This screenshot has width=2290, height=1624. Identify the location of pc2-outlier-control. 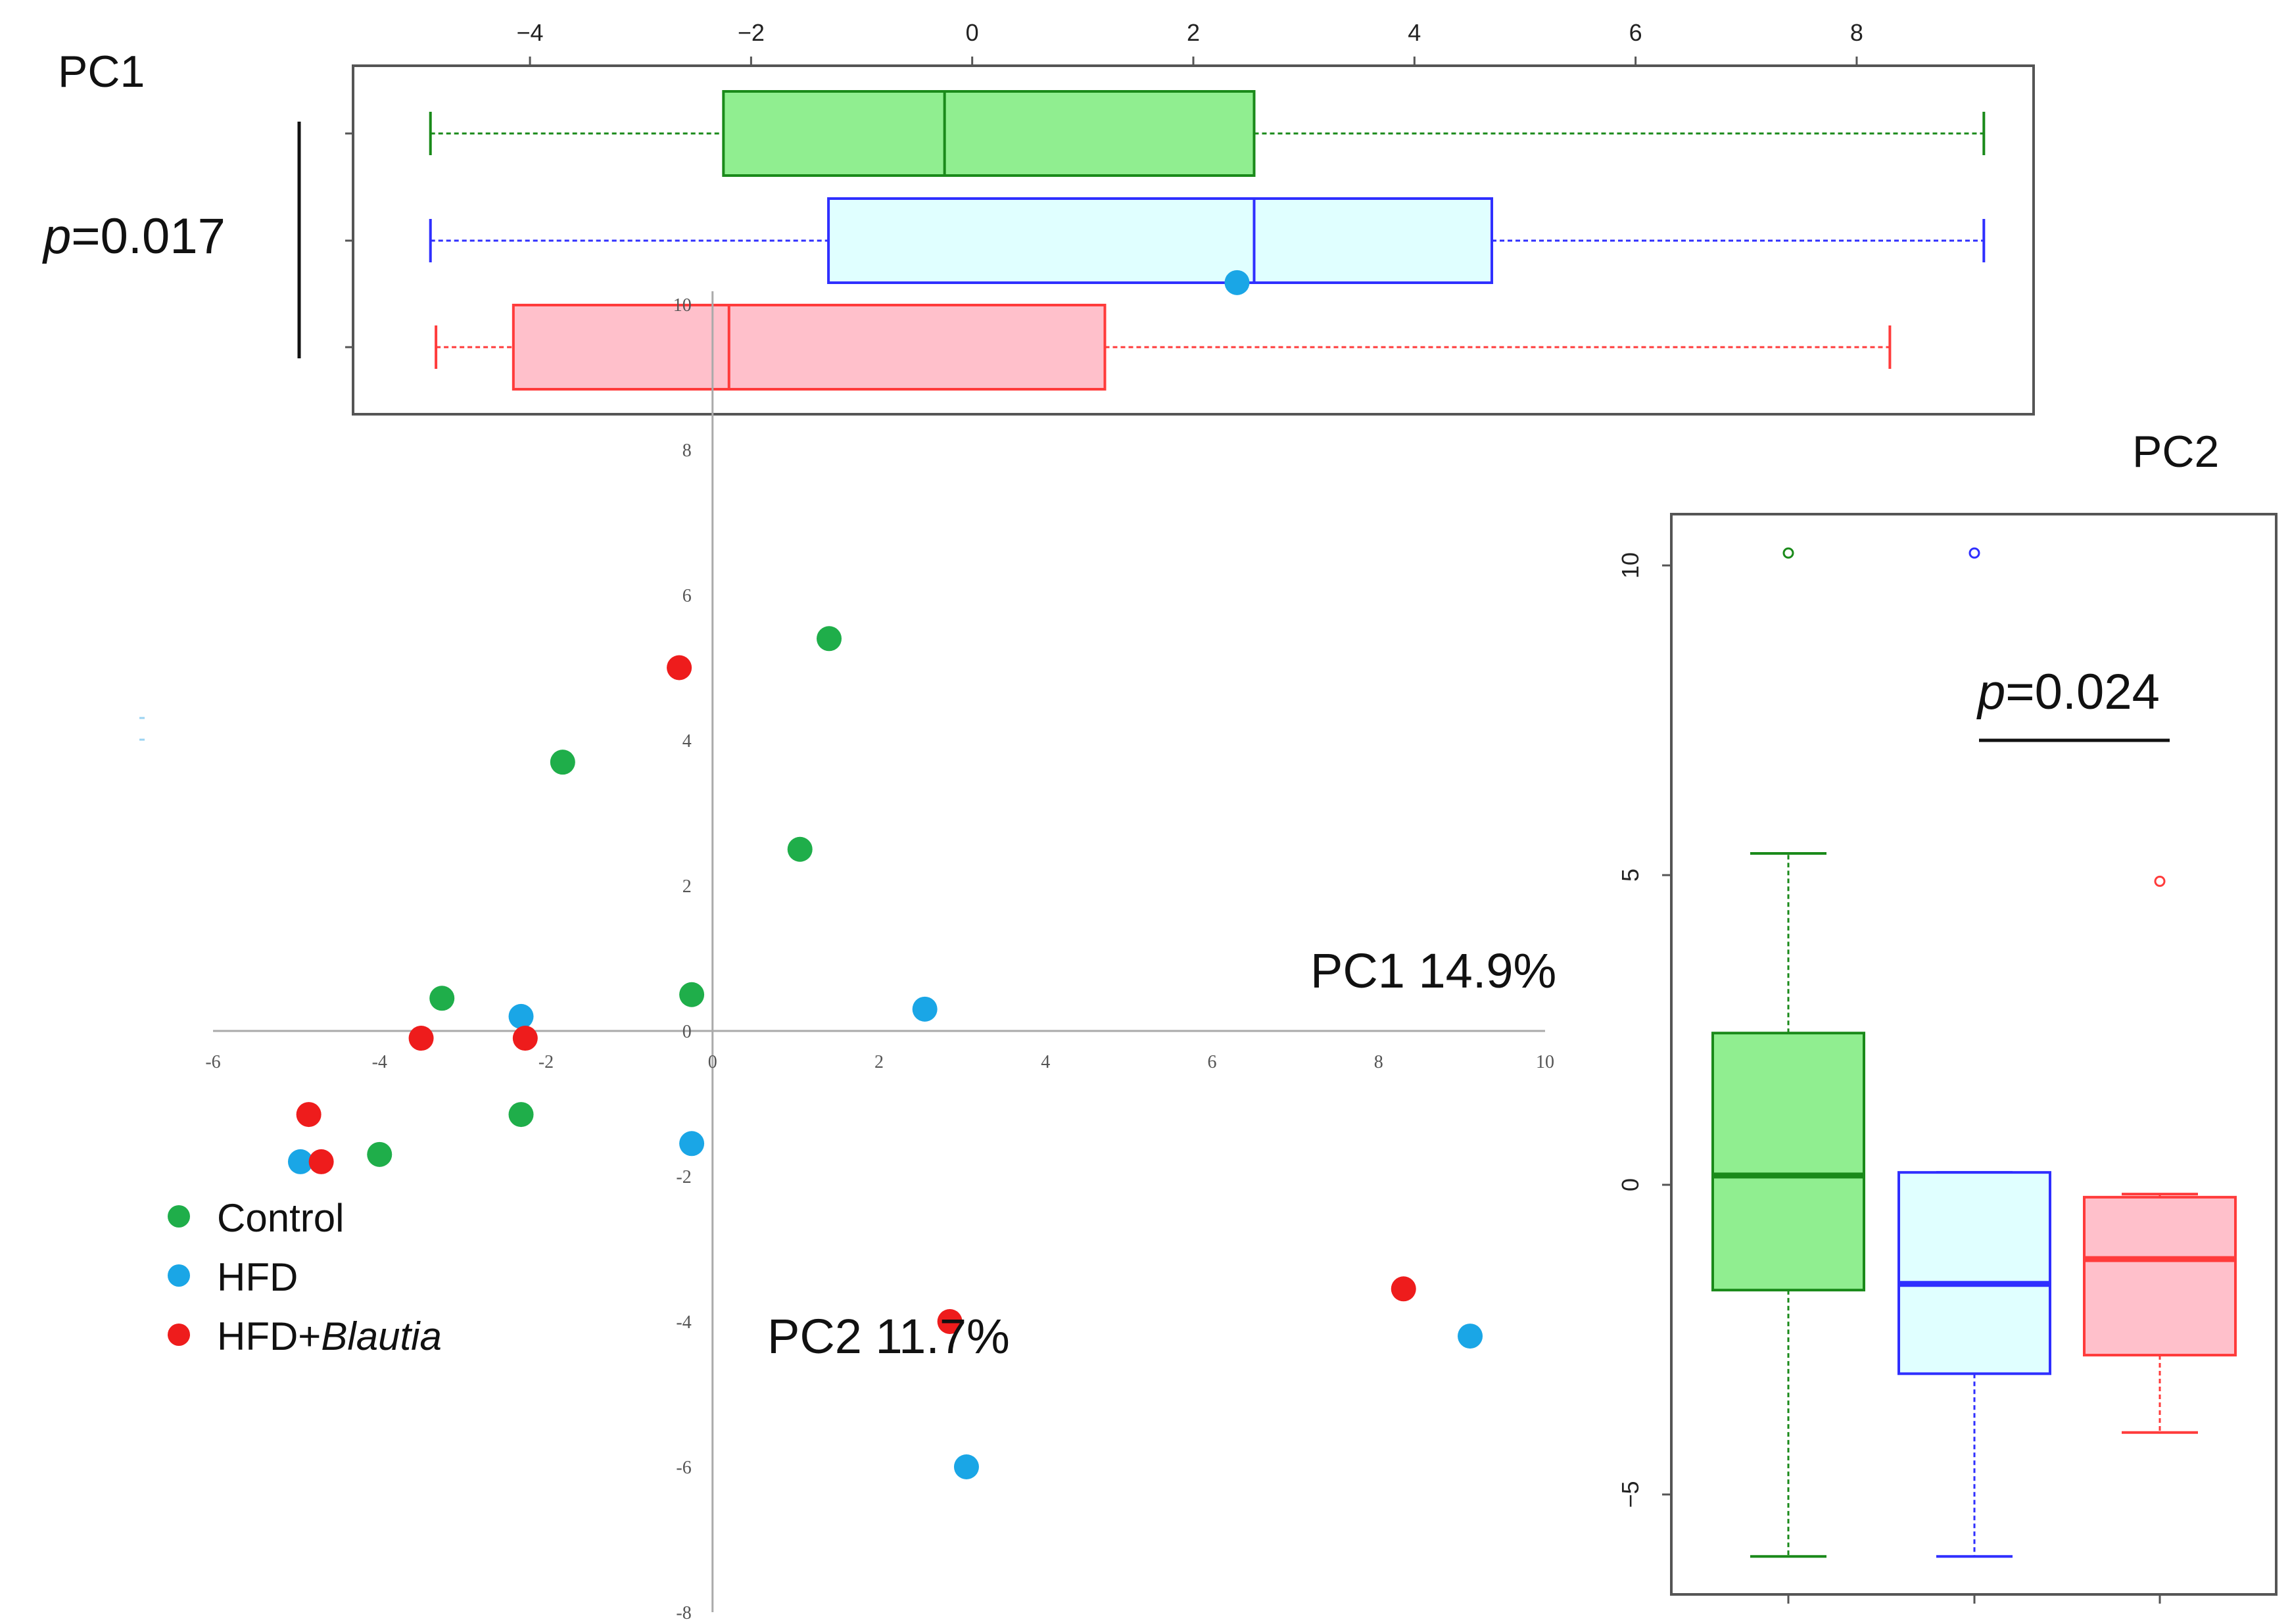
(1788, 553).